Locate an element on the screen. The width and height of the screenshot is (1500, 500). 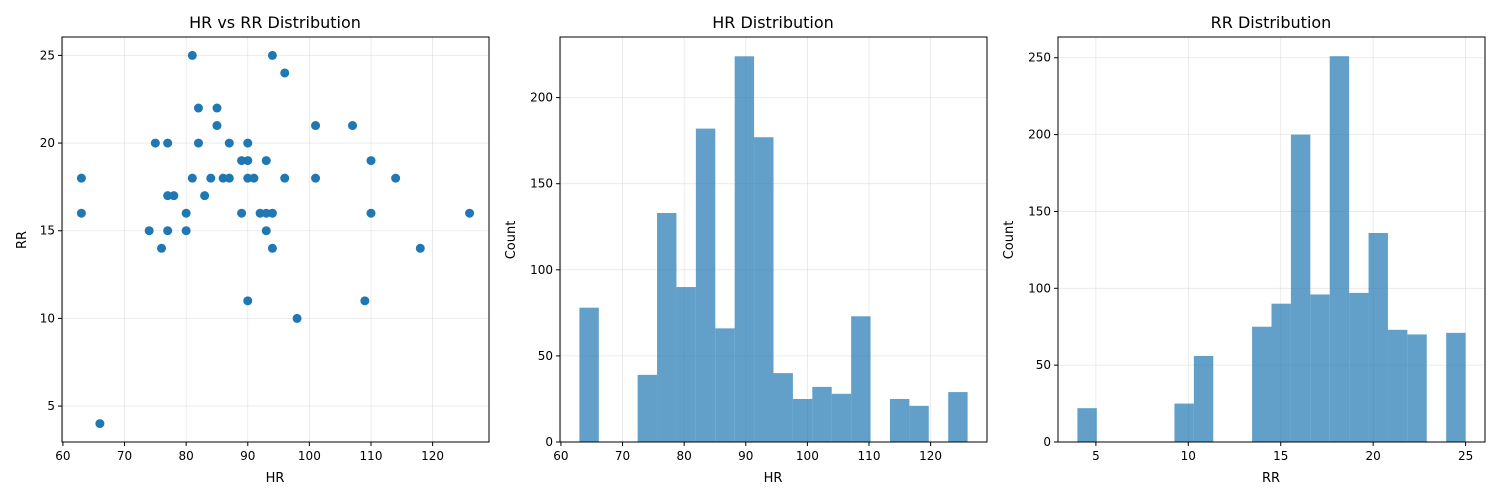
rr-histogram-x-tick-label: 25 is located at coordinates (1465, 456).